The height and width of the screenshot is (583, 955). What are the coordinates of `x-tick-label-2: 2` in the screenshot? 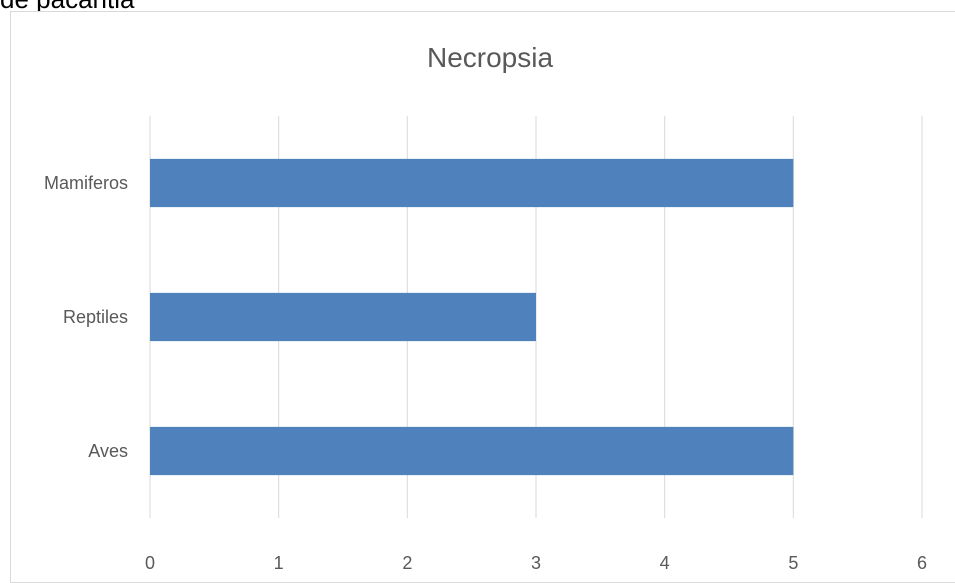 It's located at (407, 563).